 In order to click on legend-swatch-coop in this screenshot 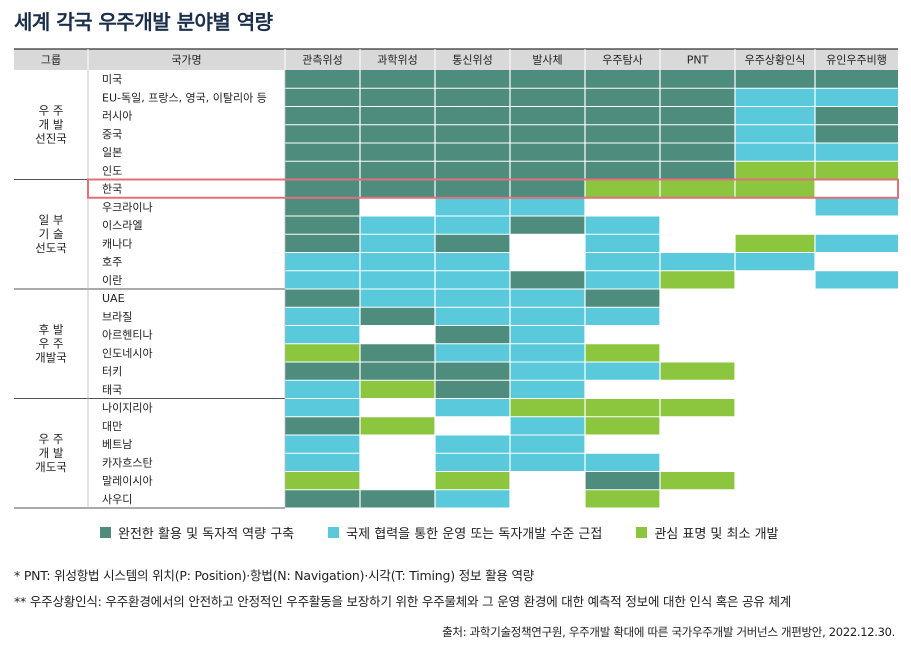, I will do `click(334, 532)`.